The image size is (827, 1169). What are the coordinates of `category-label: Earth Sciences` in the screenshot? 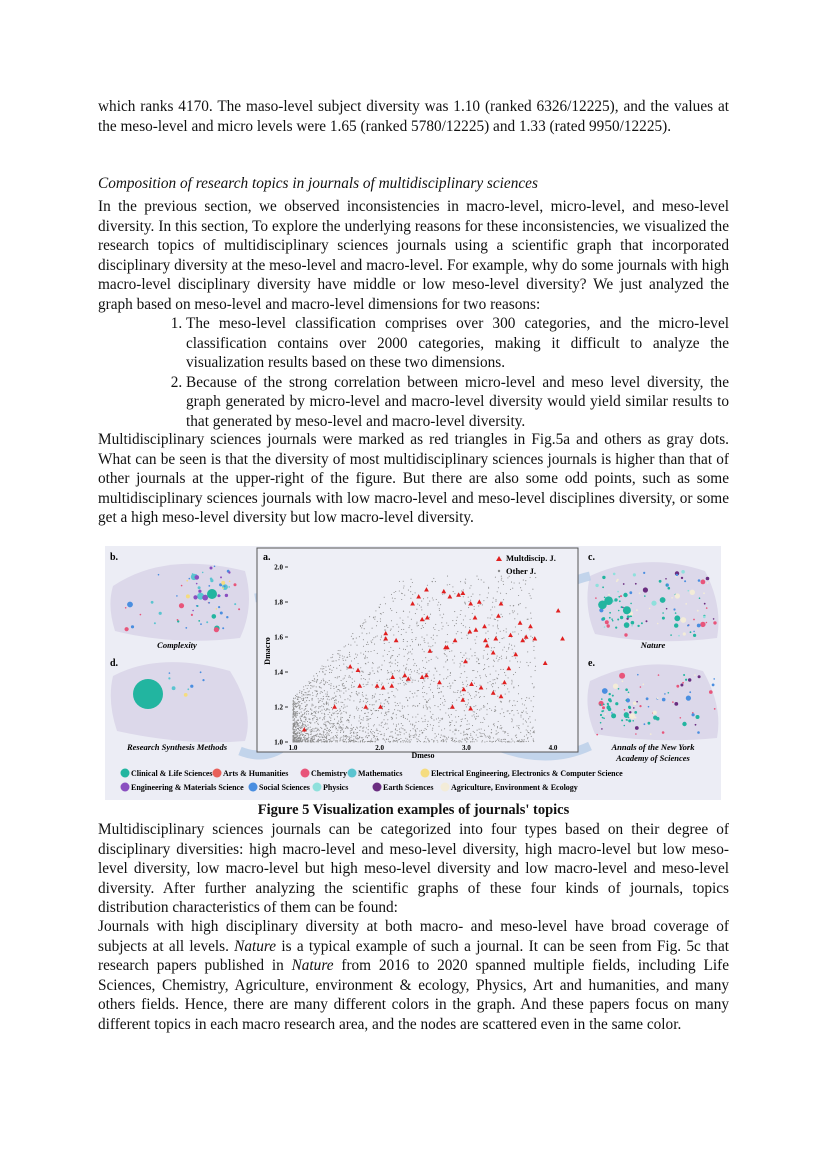 It's located at (408, 787).